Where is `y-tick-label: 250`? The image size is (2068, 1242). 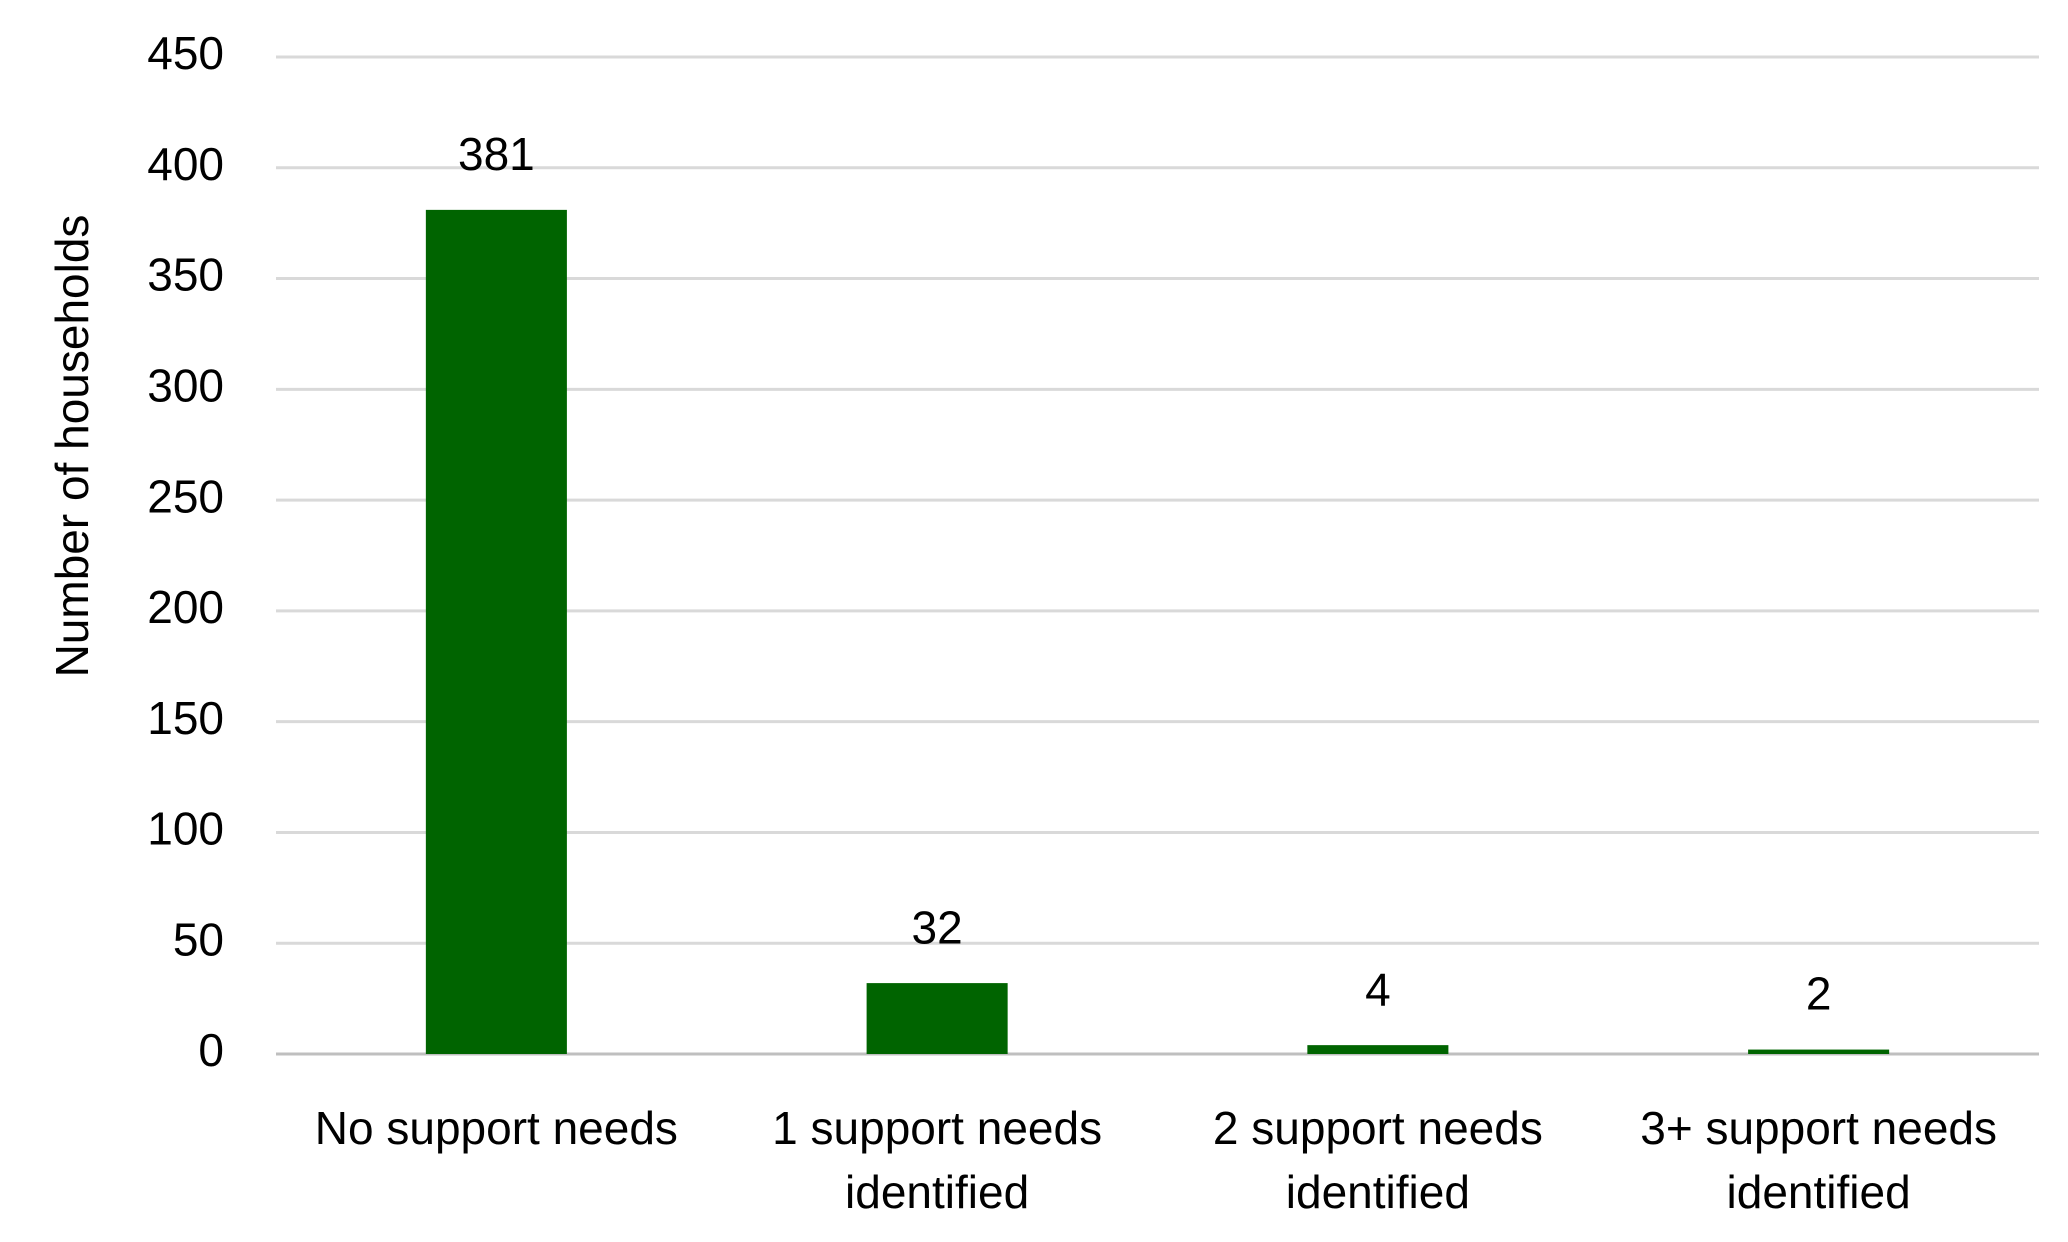
y-tick-label: 250 is located at coordinates (185, 496).